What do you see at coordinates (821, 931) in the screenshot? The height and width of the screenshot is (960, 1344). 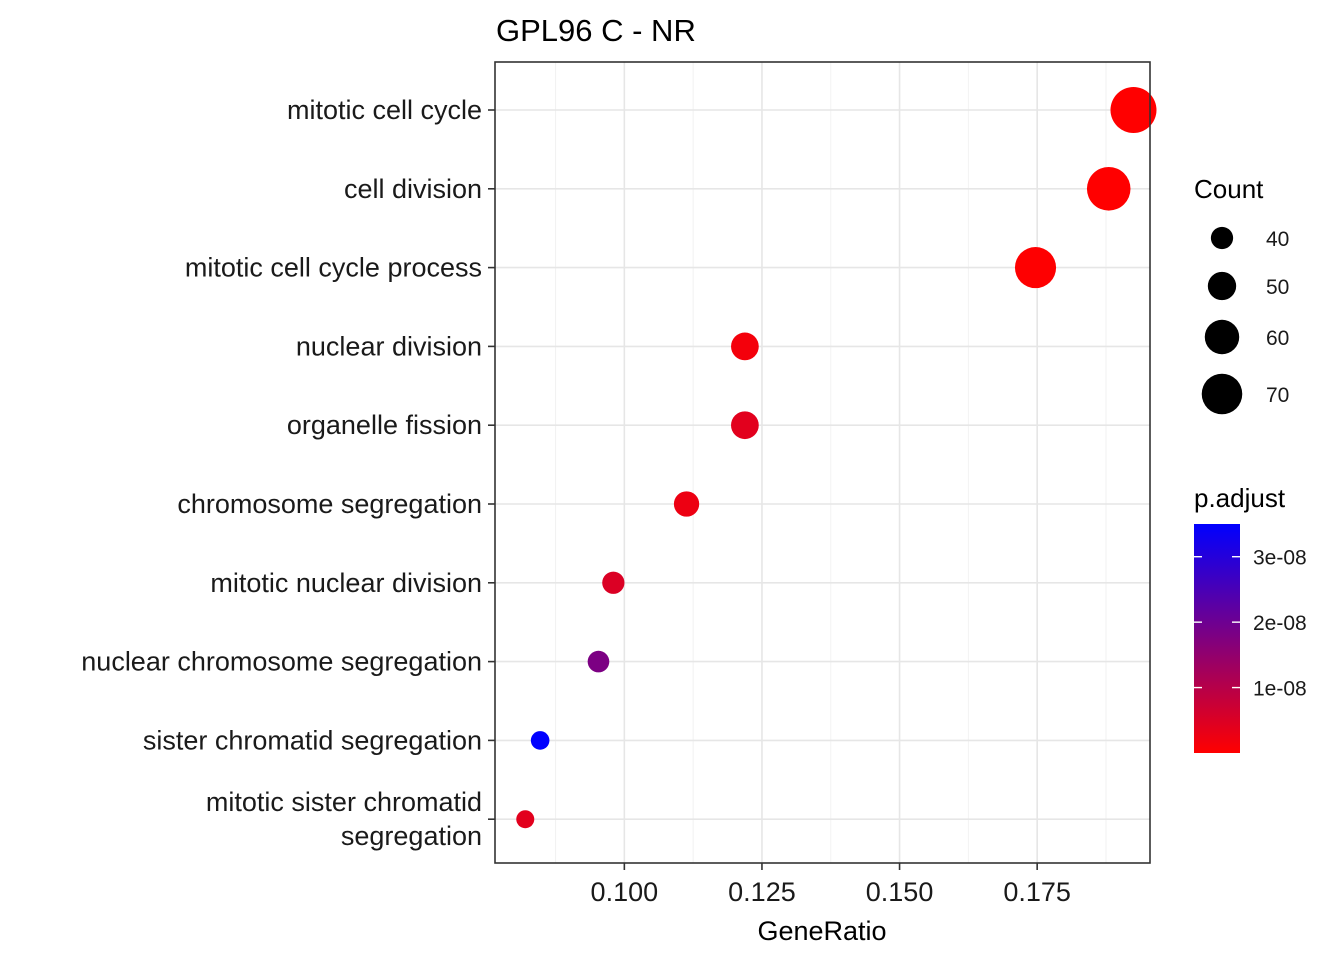 I see `x-axis-title: GeneRatio` at bounding box center [821, 931].